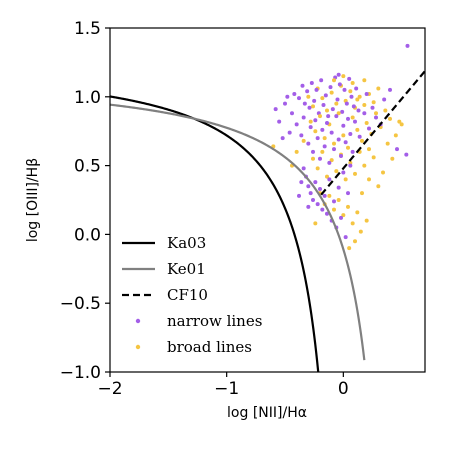 This screenshot has width=450, height=450. I want to click on legend-ka03-label: Ka03, so click(186, 243).